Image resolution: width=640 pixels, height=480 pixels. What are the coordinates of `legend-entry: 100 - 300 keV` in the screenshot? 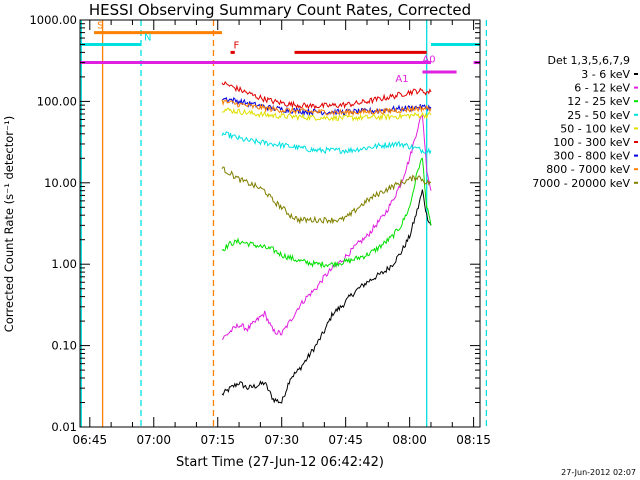 It's located at (591, 142).